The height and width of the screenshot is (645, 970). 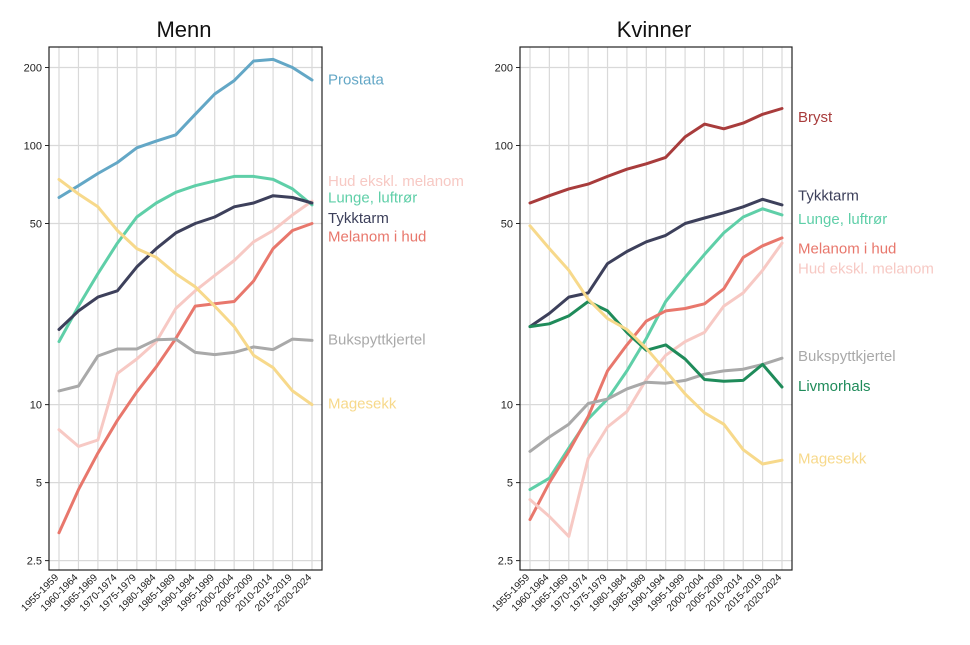 I want to click on series-label-prostata: Prostata, so click(x=356, y=79).